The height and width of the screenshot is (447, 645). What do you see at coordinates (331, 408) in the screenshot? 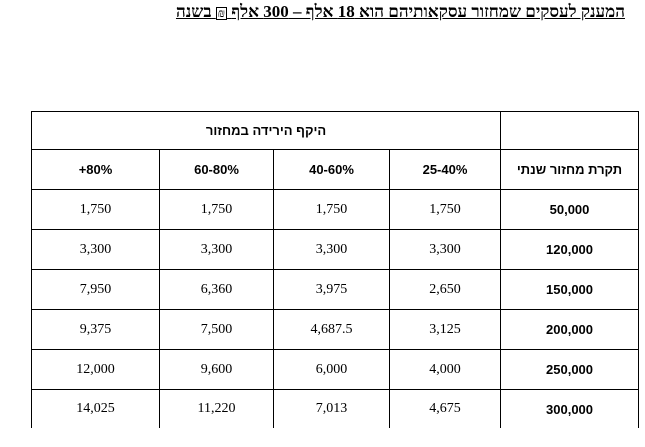
I see `grant-value-cell: 7,013` at bounding box center [331, 408].